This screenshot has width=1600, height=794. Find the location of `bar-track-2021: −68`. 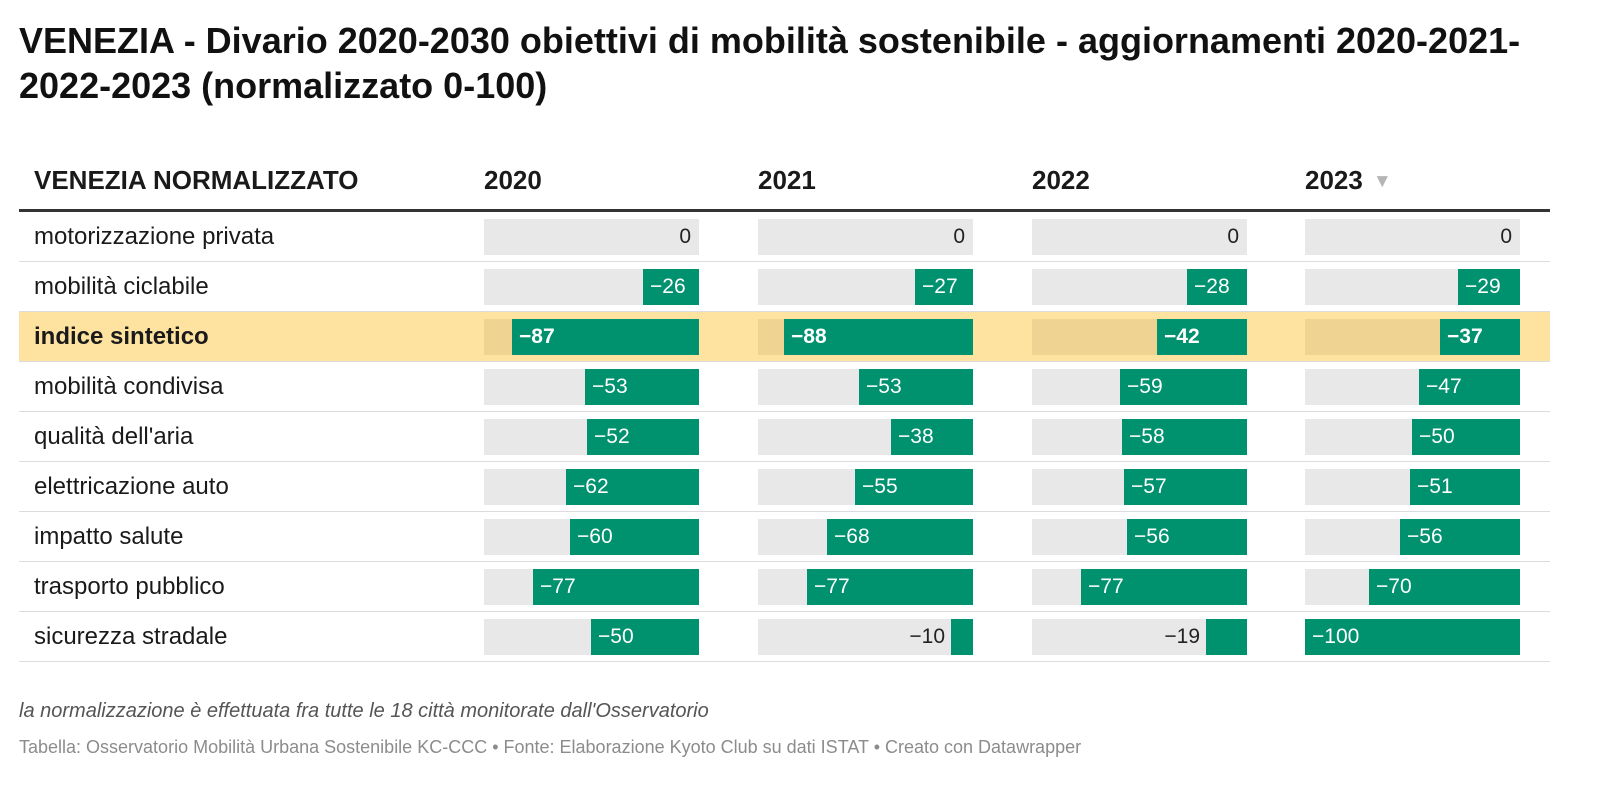

bar-track-2021: −68 is located at coordinates (865, 537).